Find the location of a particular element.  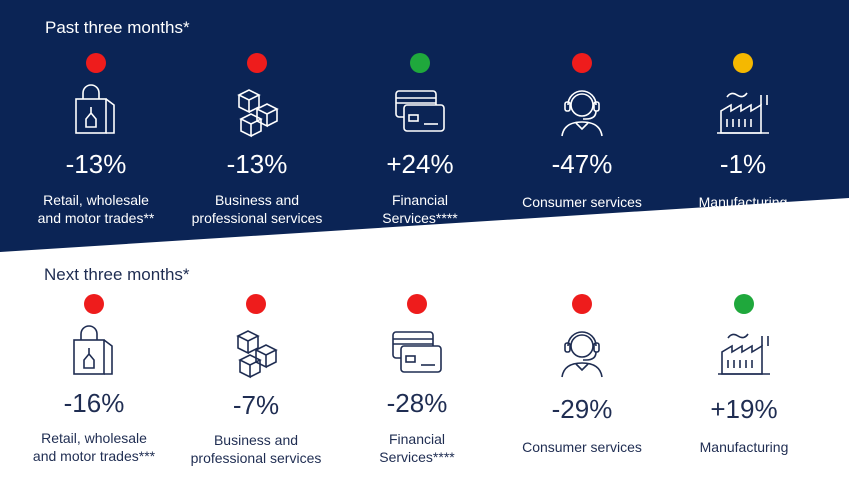

sector-label-line2: and motor trades*** is located at coordinates (94, 456).